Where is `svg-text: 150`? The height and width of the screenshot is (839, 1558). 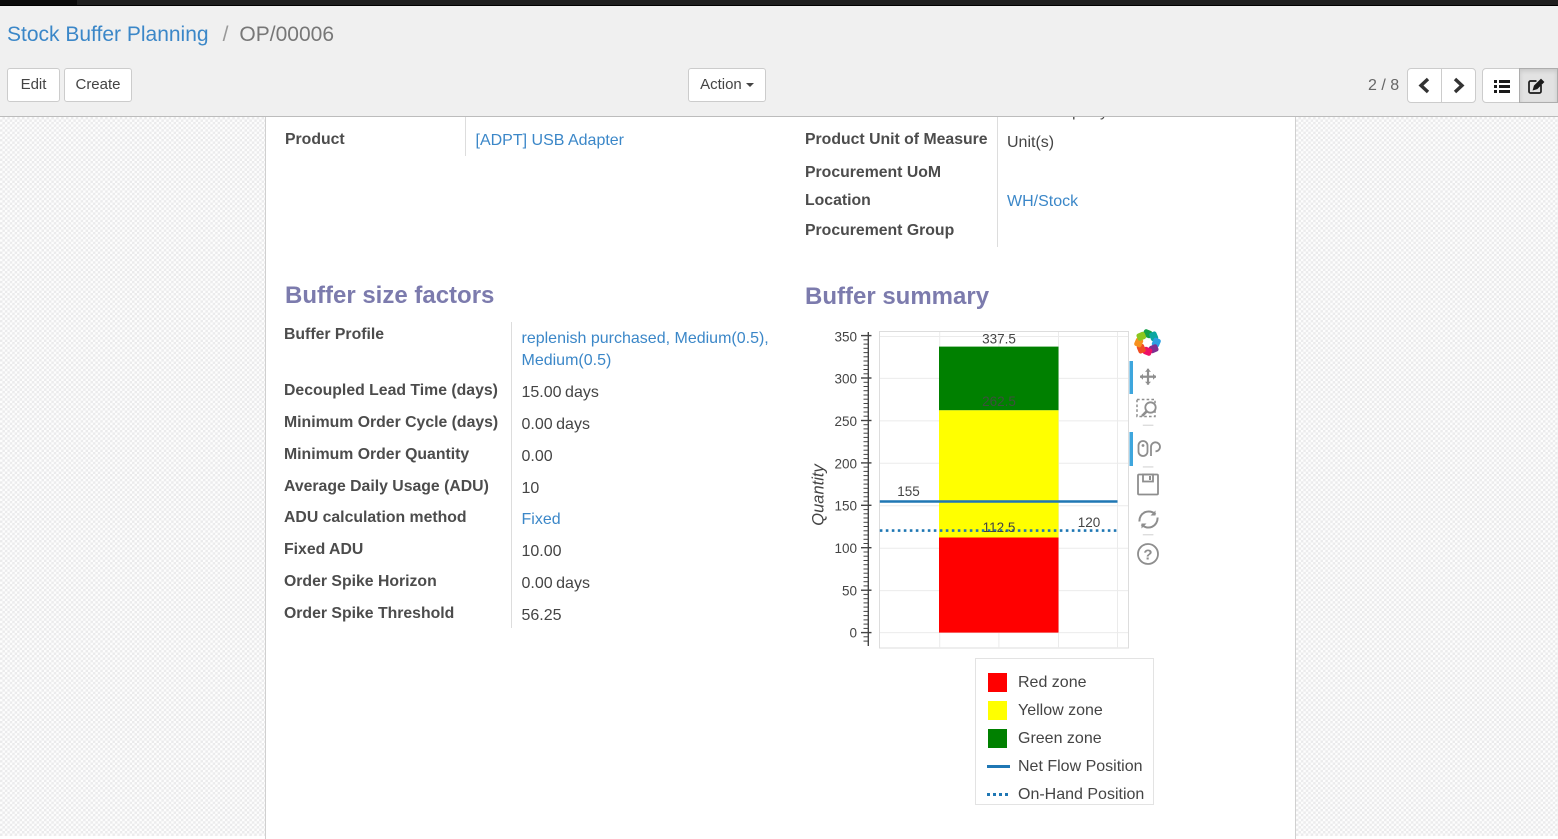 svg-text: 150 is located at coordinates (845, 506).